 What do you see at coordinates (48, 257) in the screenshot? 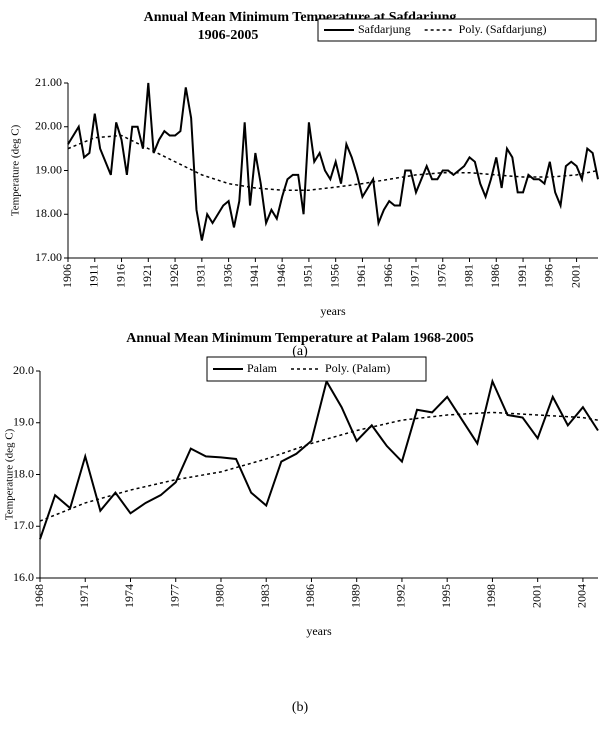
I see `y-tick-label: 17.00` at bounding box center [48, 257].